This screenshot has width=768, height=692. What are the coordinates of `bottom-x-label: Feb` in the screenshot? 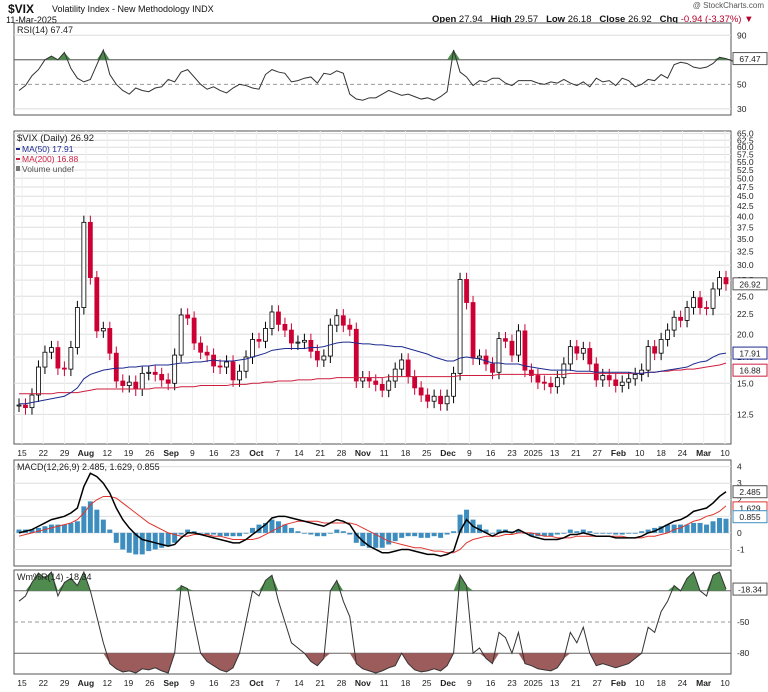 It's located at (618, 683).